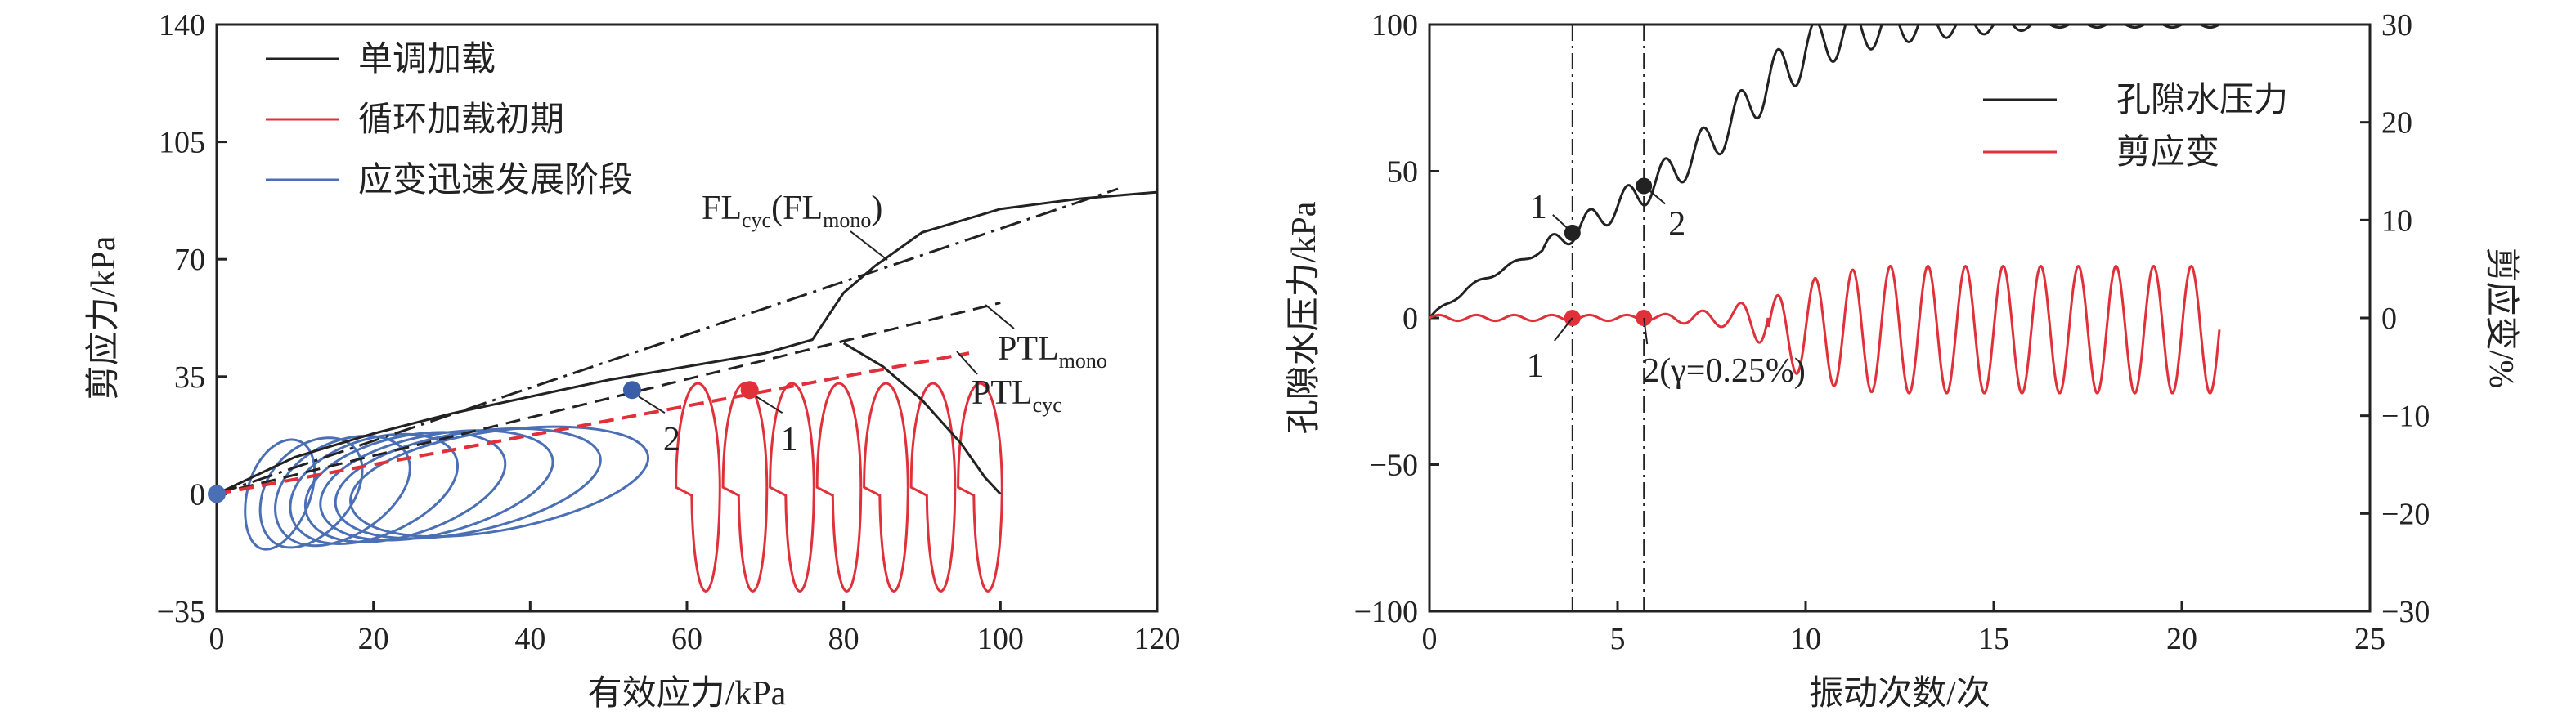  Describe the element at coordinates (461, 120) in the screenshot. I see `legend-label-cyclic-early: 循环加载初期` at that location.